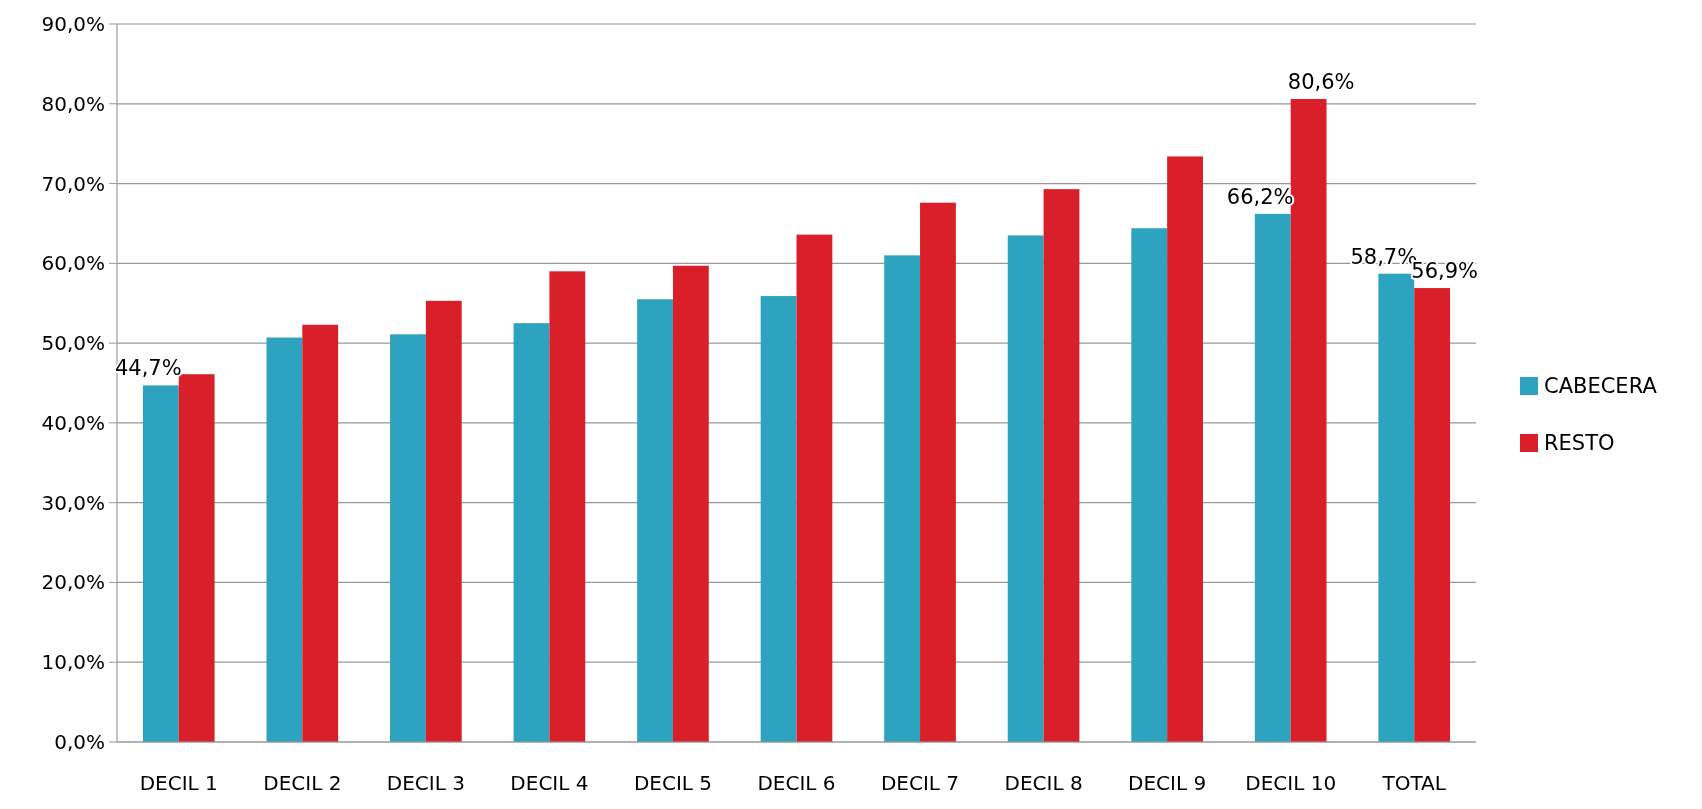 This screenshot has height=809, width=1702. I want to click on data-label: 44,7%, so click(148, 368).